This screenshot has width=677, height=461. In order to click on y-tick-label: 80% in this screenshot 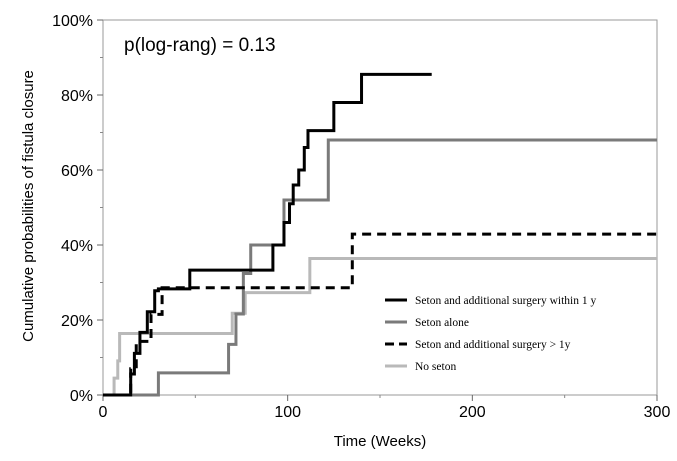, I will do `click(77, 96)`.